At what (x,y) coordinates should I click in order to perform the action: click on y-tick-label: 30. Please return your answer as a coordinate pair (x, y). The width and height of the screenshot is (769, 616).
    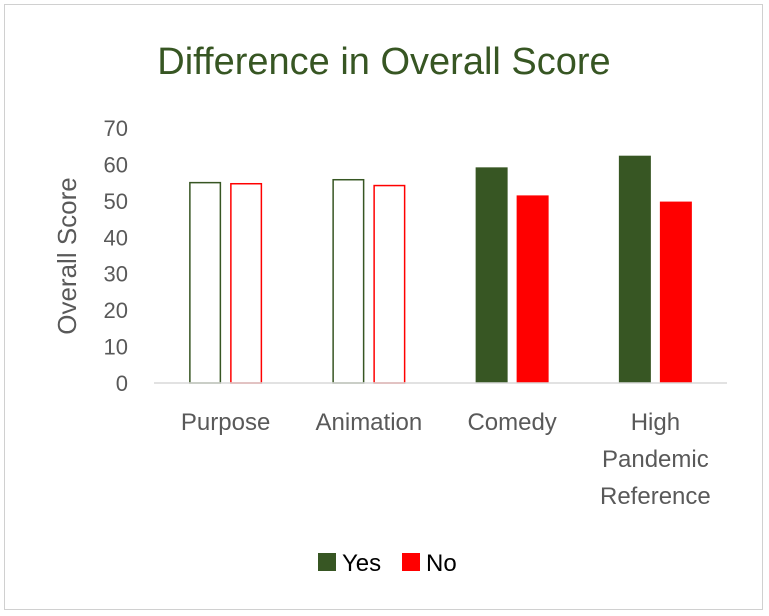
    Looking at the image, I should click on (116, 274).